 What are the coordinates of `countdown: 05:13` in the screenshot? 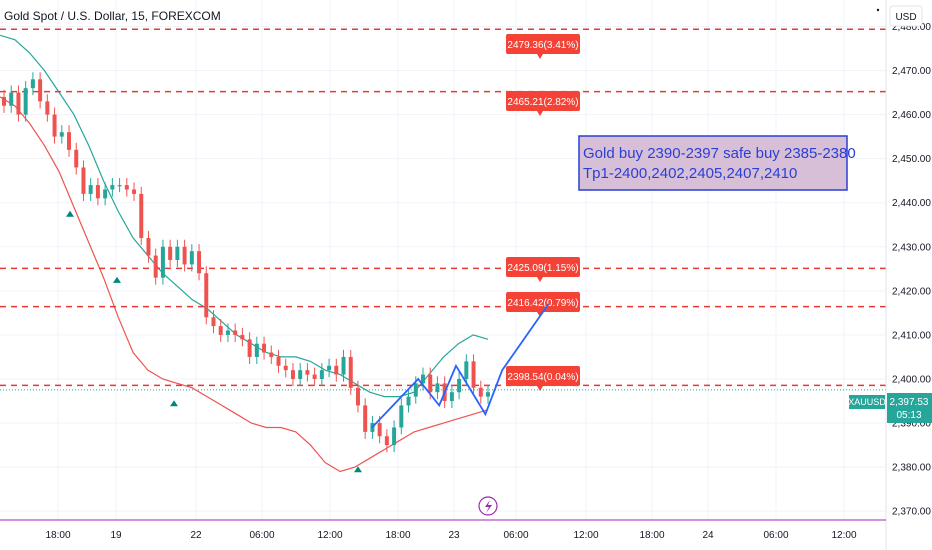 It's located at (908, 415).